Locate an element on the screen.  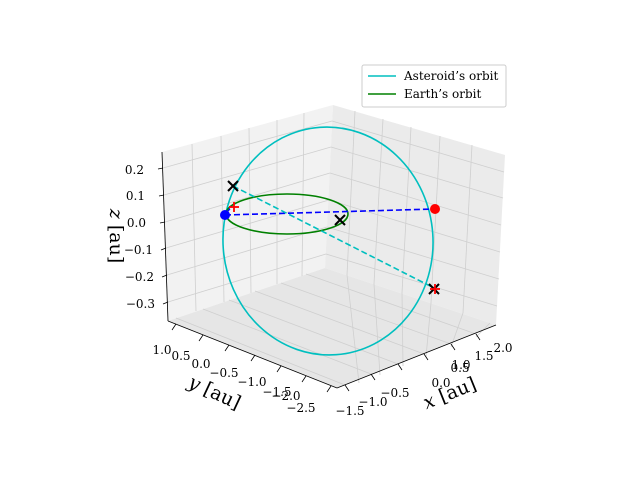
y-tick-label: 0.5 is located at coordinates (180, 356).